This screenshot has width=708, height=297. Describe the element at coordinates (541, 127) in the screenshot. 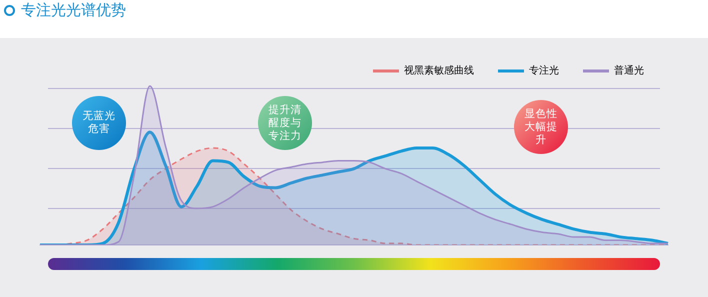

I see `annotation: 显色性大幅提升` at that location.